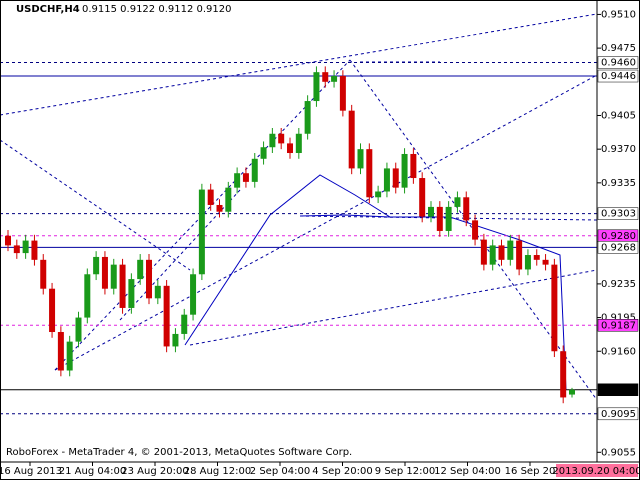 The width and height of the screenshot is (640, 480). What do you see at coordinates (618, 48) in the screenshot?
I see `y-tick-label: 0.9475` at bounding box center [618, 48].